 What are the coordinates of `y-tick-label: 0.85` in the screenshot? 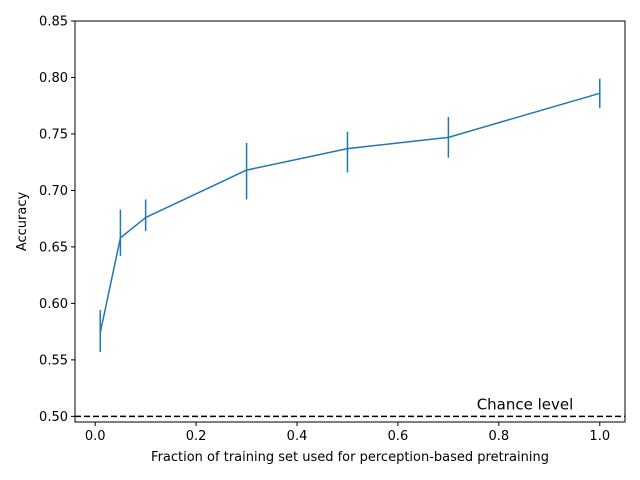 It's located at (53, 22).